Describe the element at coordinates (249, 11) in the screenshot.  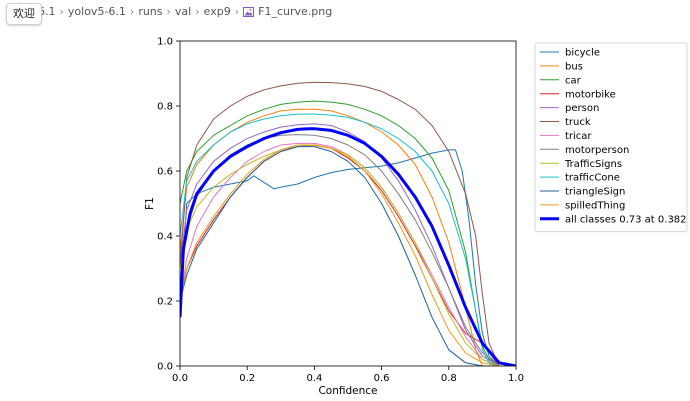
I see `image-file-icon` at that location.